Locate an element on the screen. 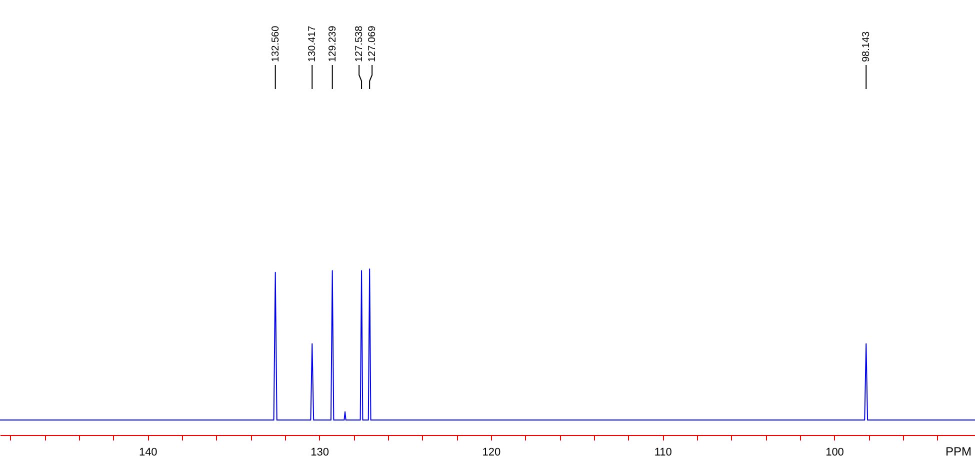  annotation: 127.538 is located at coordinates (360, 43).